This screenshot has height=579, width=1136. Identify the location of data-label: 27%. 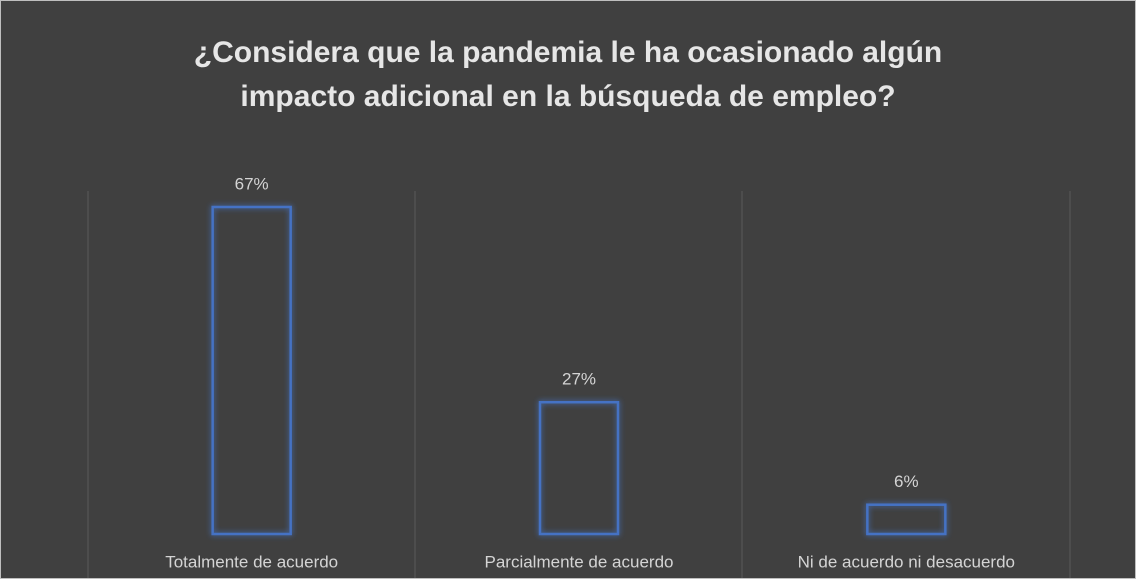
(579, 379).